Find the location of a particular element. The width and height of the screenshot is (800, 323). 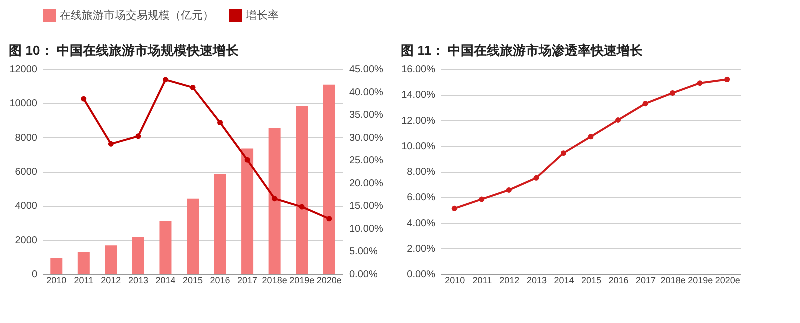

y2-tick-label: 0.00% is located at coordinates (364, 275).